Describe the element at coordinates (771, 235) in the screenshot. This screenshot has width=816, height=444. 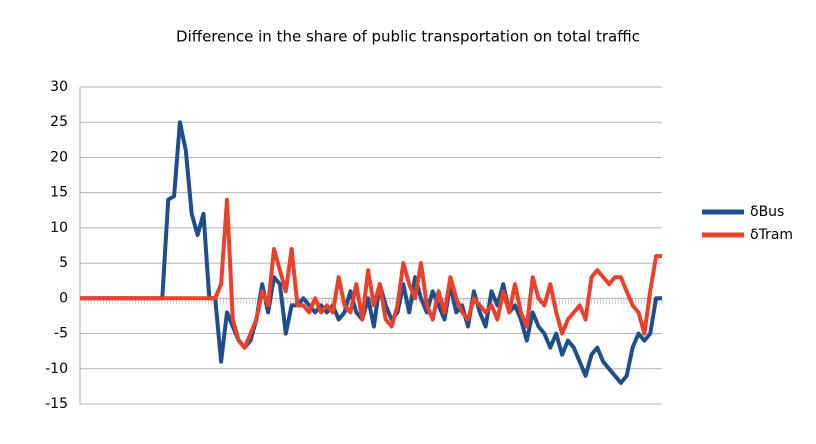
I see `legend-label: δTram` at that location.